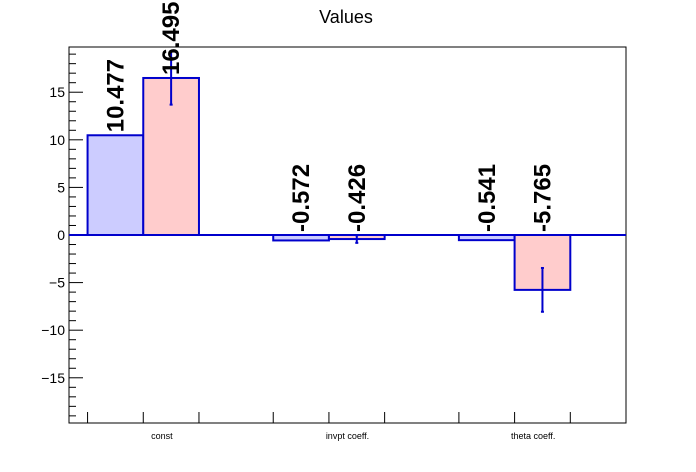 The height and width of the screenshot is (472, 696). What do you see at coordinates (61, 187) in the screenshot?
I see `y-tick-label: 5` at bounding box center [61, 187].